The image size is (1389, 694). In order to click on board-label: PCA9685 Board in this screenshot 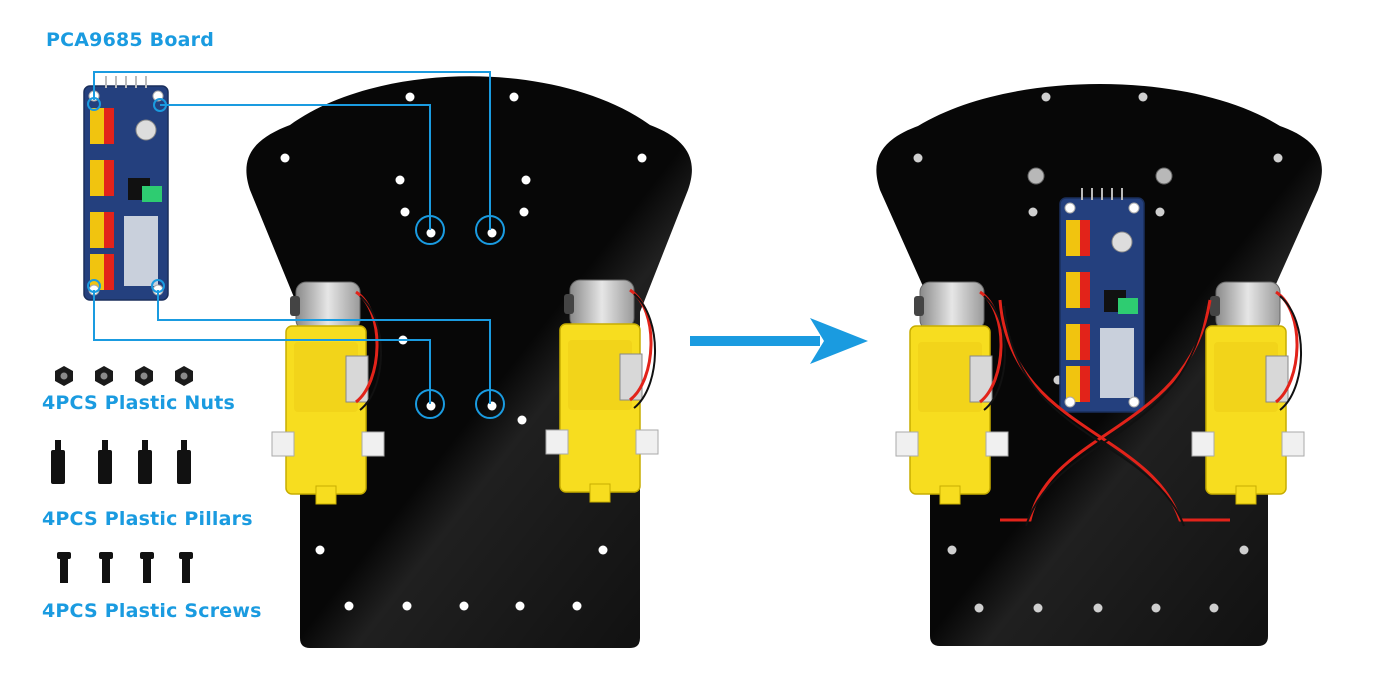, I will do `click(130, 40)`.